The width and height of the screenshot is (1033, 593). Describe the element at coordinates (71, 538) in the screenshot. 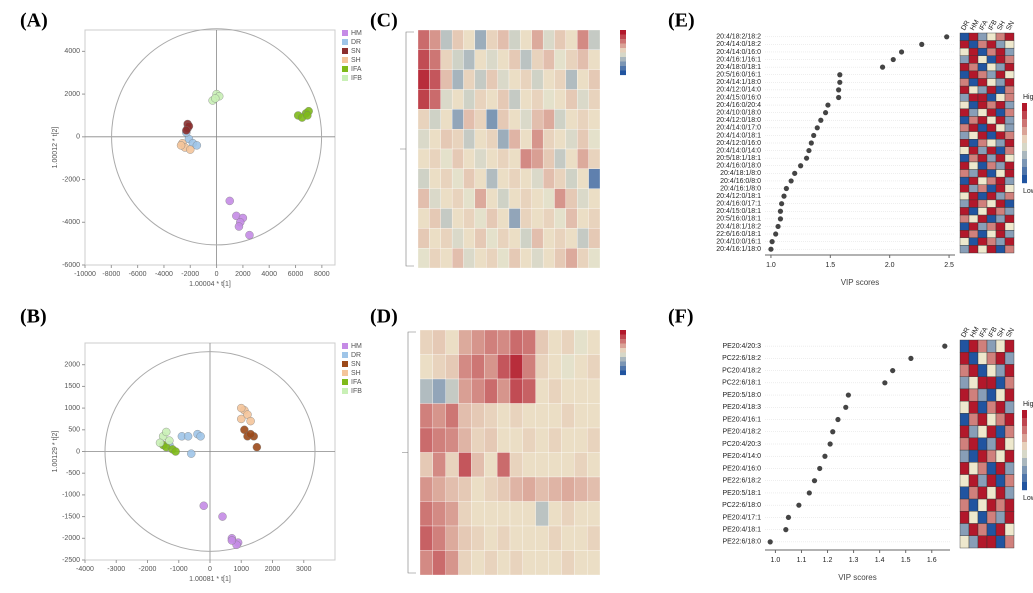

I see `y-tick-label: -2000` at that location.